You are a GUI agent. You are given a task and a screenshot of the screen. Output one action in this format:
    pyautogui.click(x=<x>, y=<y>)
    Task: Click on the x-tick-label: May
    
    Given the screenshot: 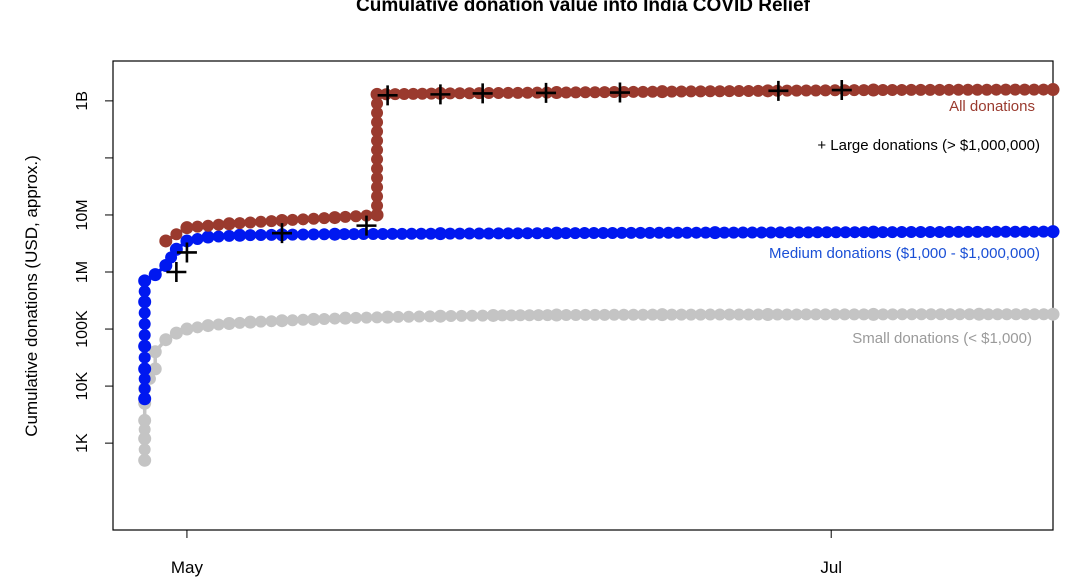 What is the action you would take?
    pyautogui.click(x=187, y=567)
    